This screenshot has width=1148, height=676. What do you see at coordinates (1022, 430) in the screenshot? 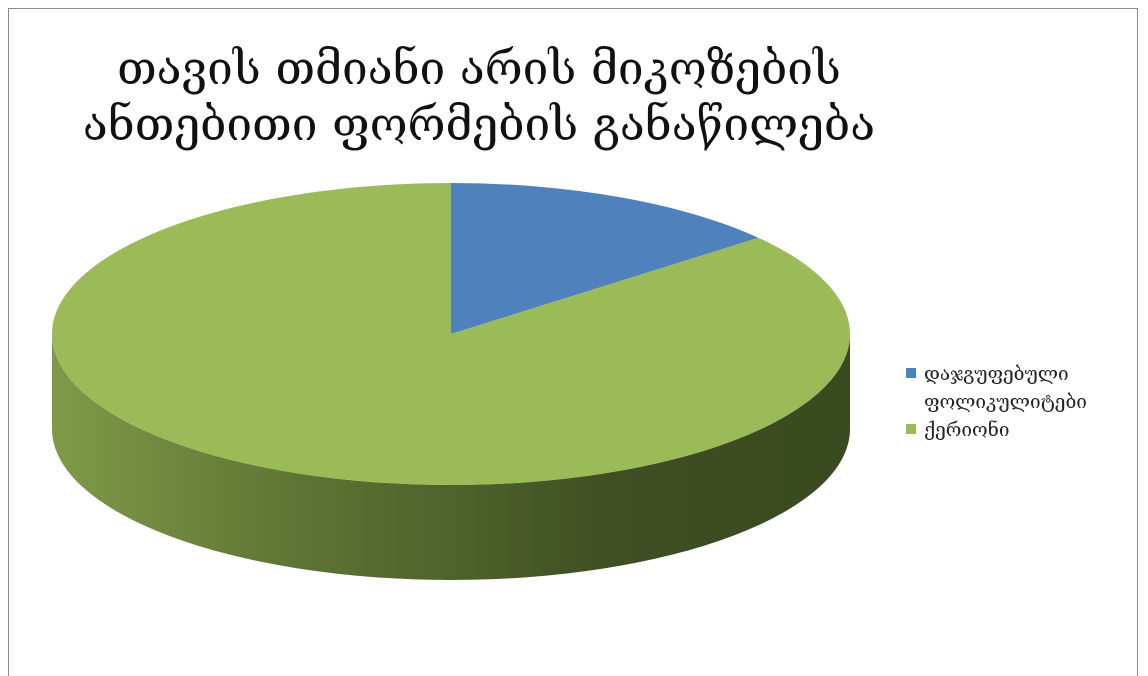
I see `legend-item-2: ქერიონი` at bounding box center [1022, 430].